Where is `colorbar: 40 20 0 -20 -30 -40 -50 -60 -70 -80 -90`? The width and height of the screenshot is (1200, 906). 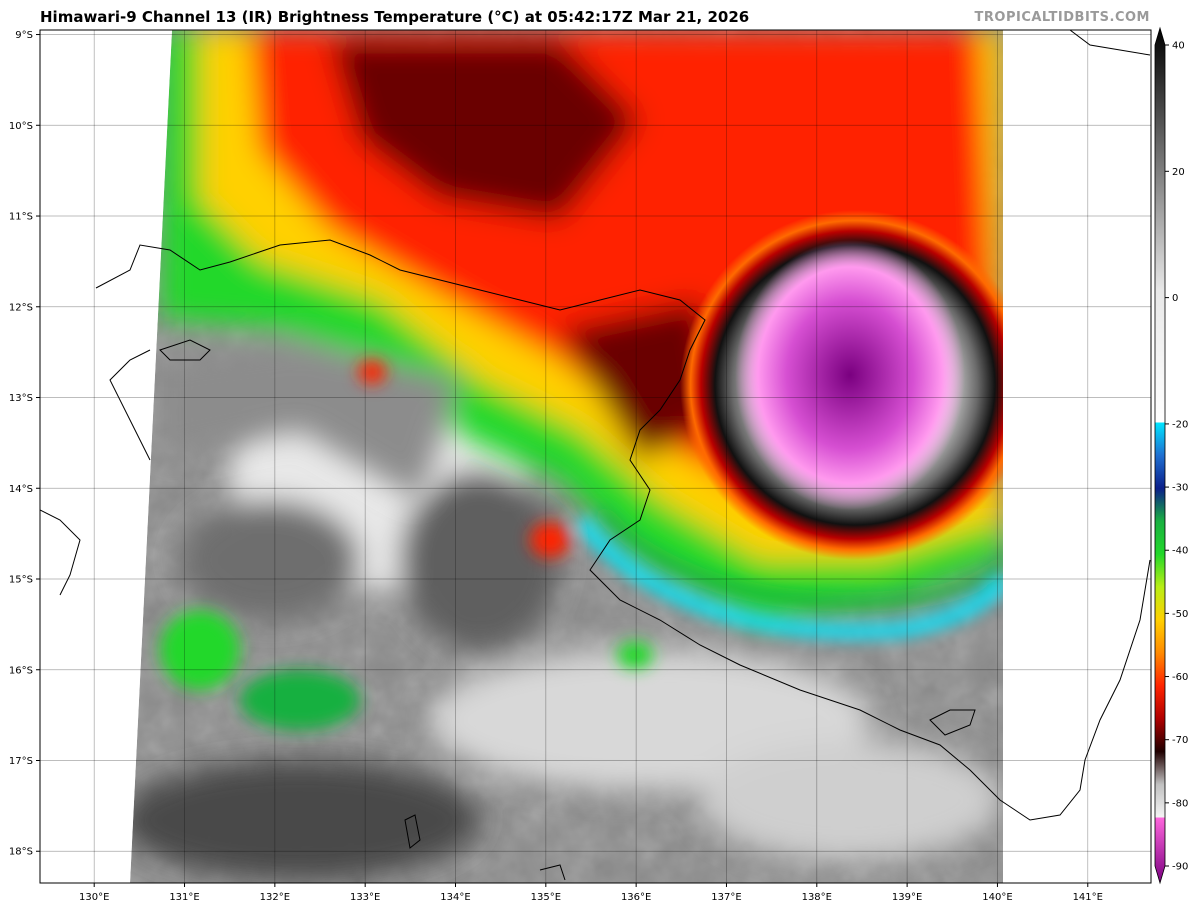
colorbar: 40 20 0 -20 -30 -40 -50 -60 -70 -80 -90 is located at coordinates (1171, 455).